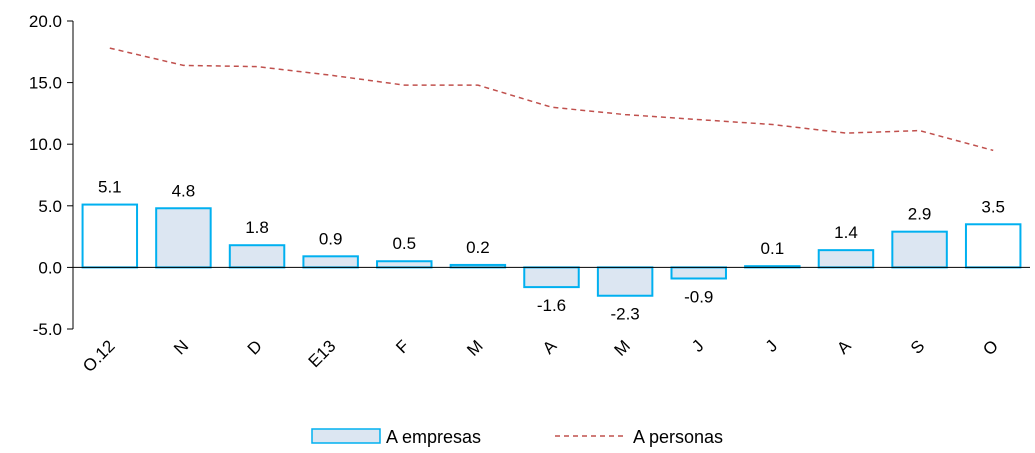 Image resolution: width=1035 pixels, height=453 pixels. What do you see at coordinates (404, 243) in the screenshot?
I see `bar-data-label: 0.5` at bounding box center [404, 243].